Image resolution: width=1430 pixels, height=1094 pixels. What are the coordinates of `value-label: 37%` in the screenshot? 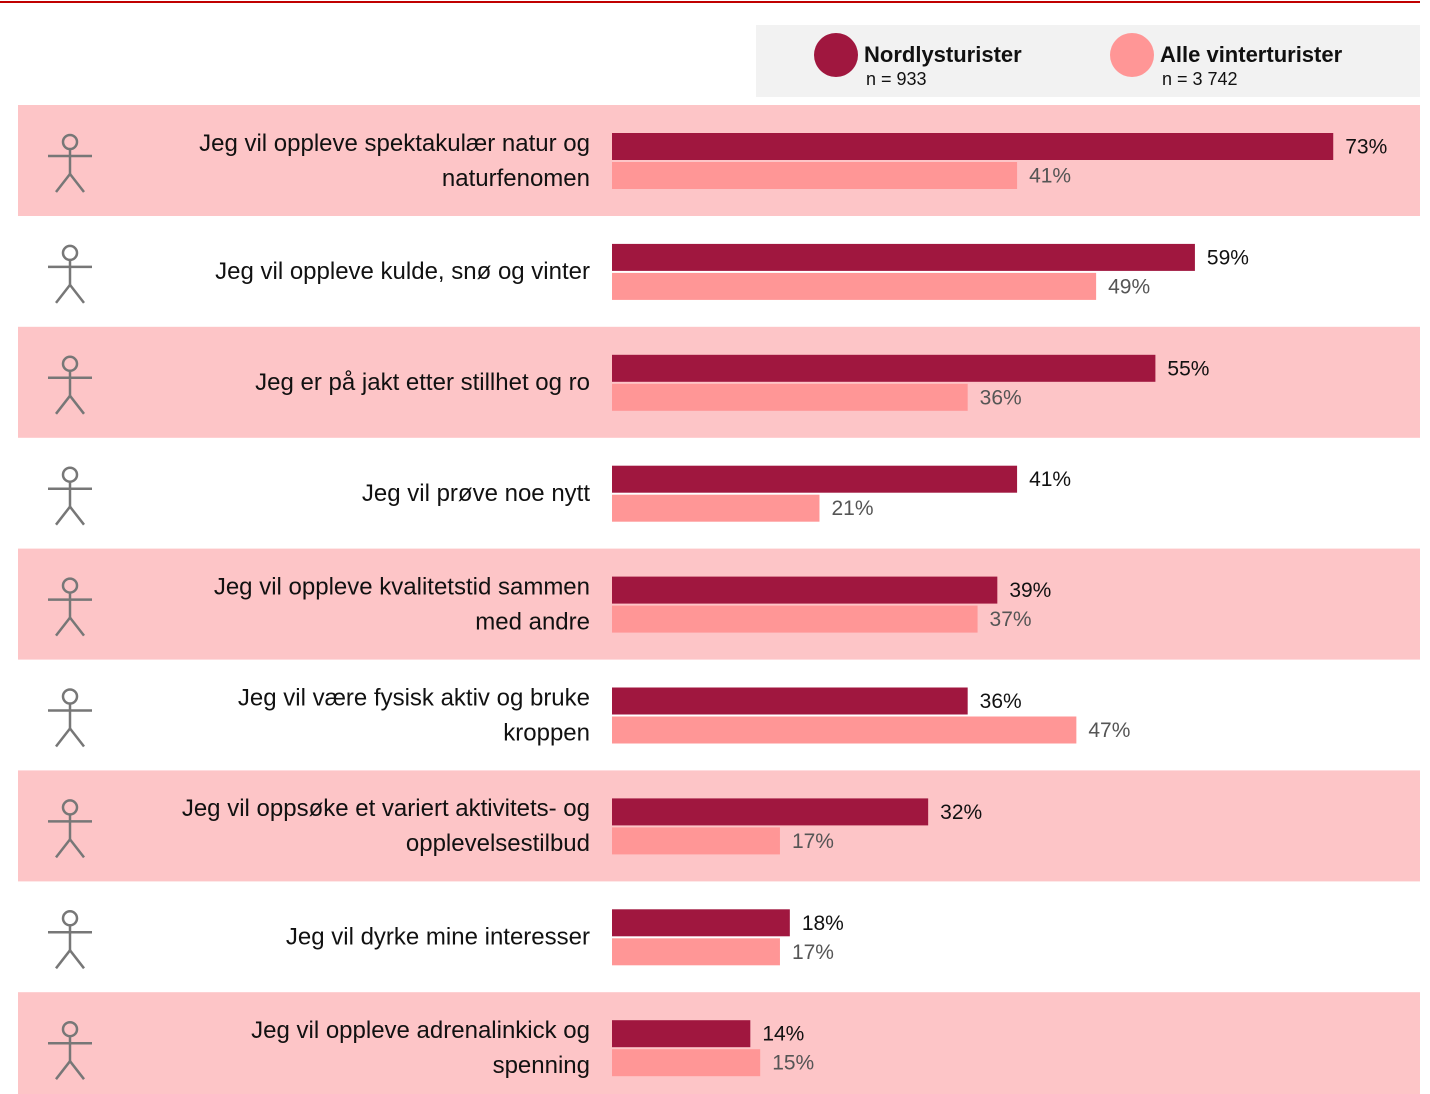 It's located at (1011, 619).